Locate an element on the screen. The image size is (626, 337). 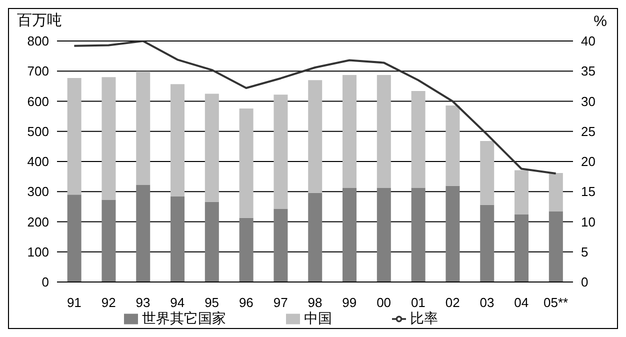
y2-tick-label: 40 is located at coordinates (588, 41).